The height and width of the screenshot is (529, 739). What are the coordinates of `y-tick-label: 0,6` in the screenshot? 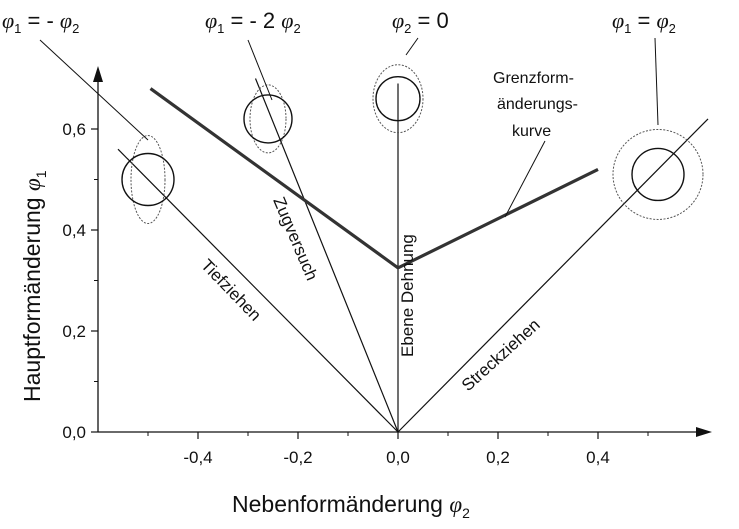 It's located at (74, 129).